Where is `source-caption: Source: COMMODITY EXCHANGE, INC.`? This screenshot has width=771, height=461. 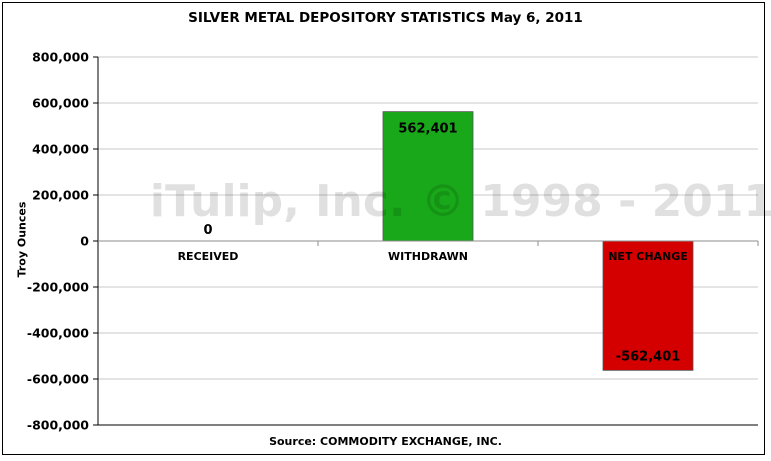 source-caption: Source: COMMODITY EXCHANGE, INC. is located at coordinates (385, 441).